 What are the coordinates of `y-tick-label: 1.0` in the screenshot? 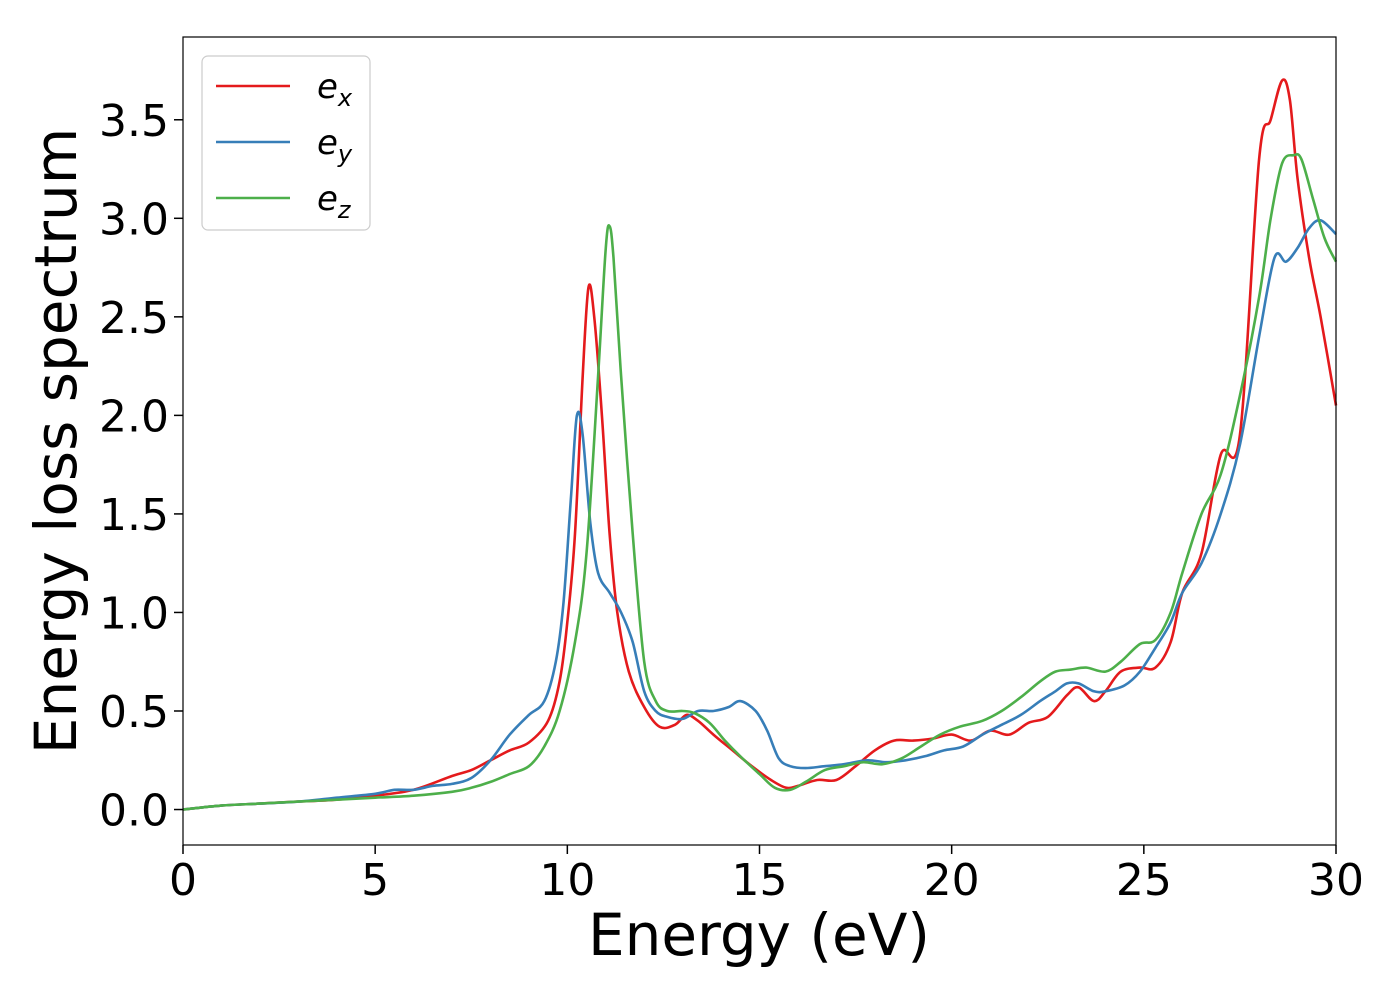 It's located at (134, 613).